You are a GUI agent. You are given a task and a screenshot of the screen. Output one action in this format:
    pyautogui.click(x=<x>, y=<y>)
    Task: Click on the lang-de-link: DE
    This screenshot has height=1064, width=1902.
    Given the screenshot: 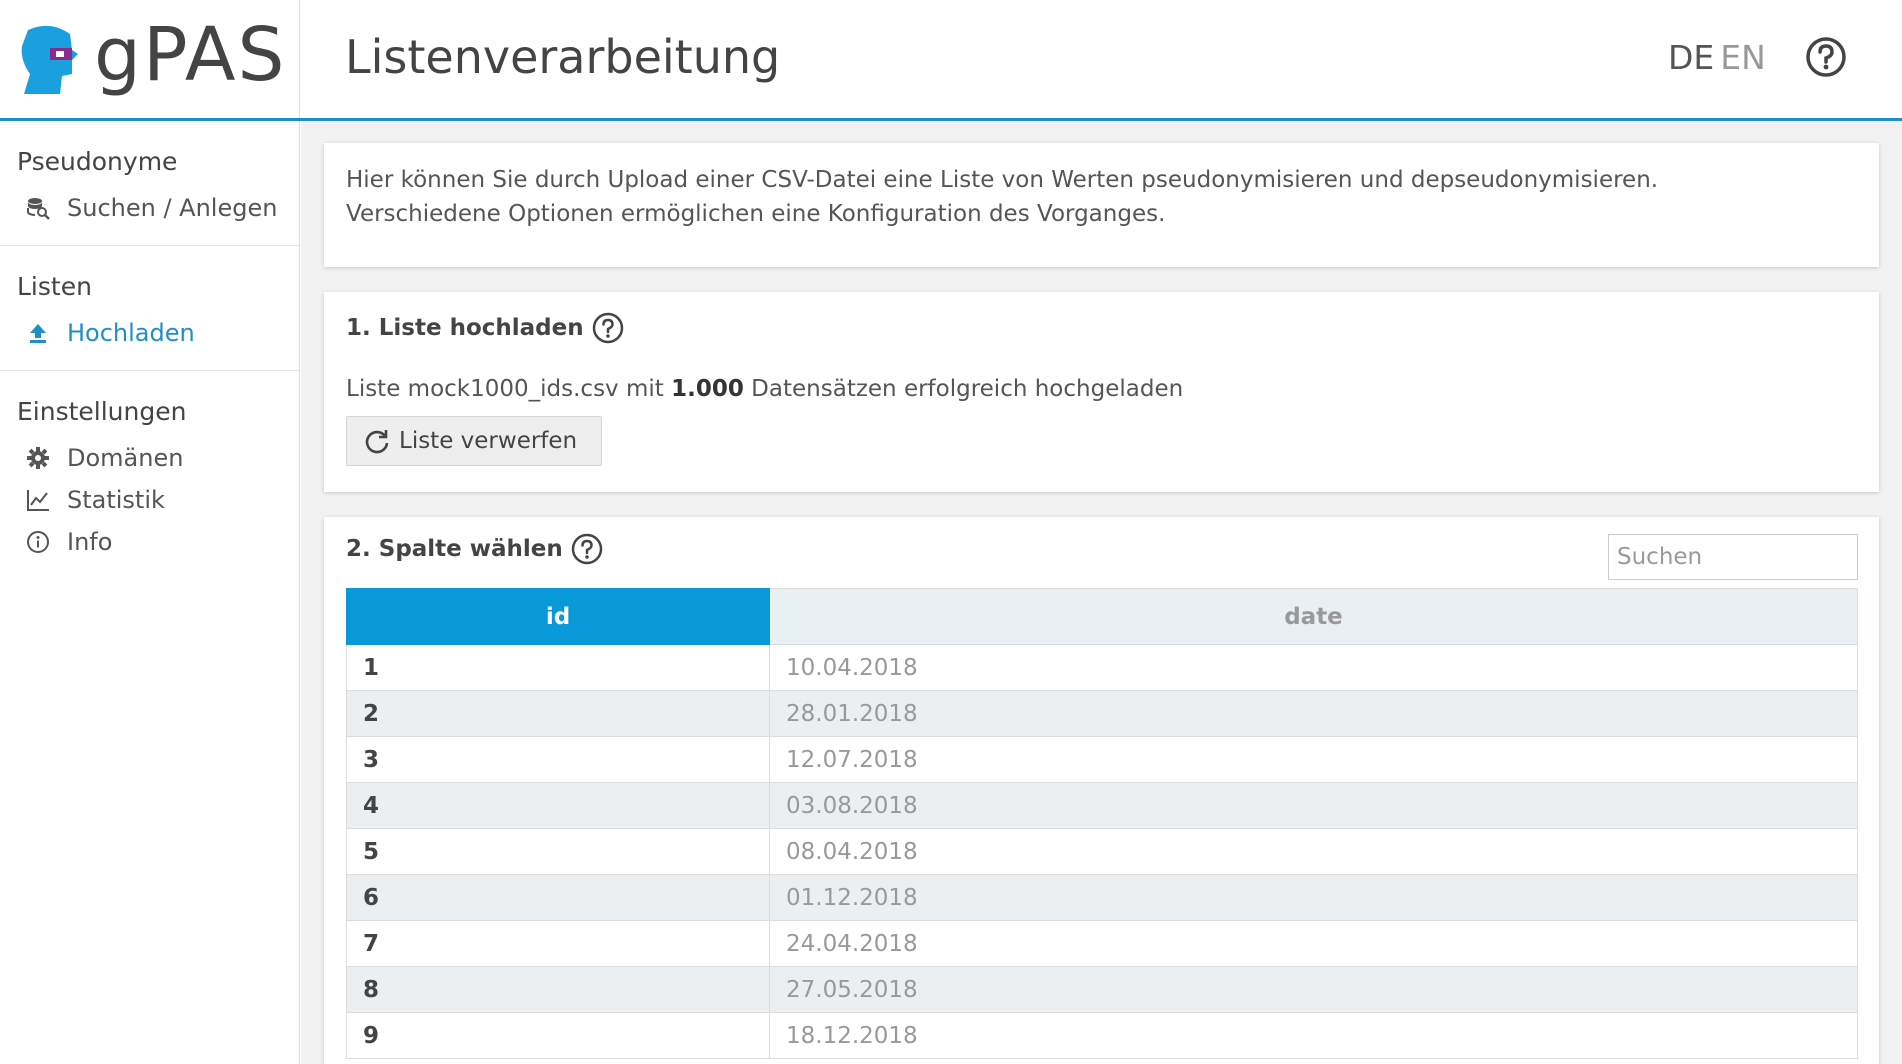 What is the action you would take?
    pyautogui.click(x=1691, y=57)
    